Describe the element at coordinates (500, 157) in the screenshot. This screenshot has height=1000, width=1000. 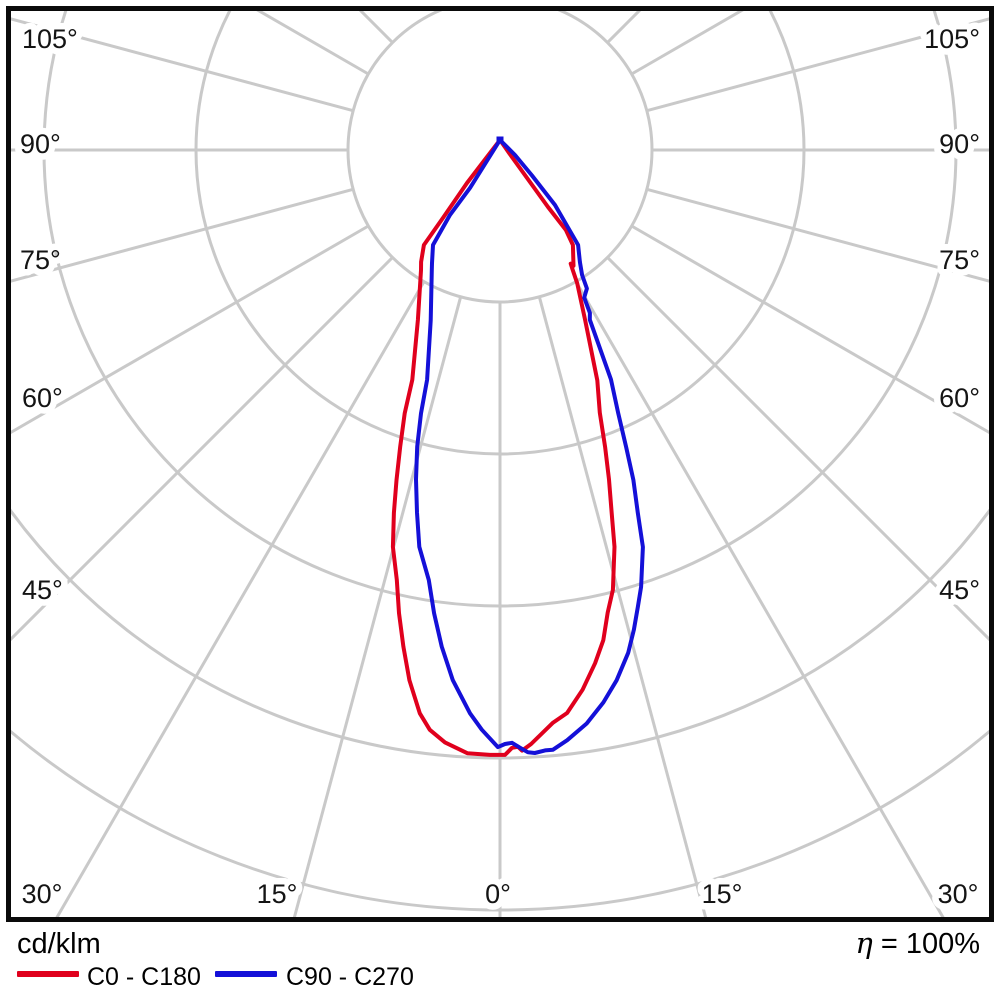
I see `polar-ring` at that location.